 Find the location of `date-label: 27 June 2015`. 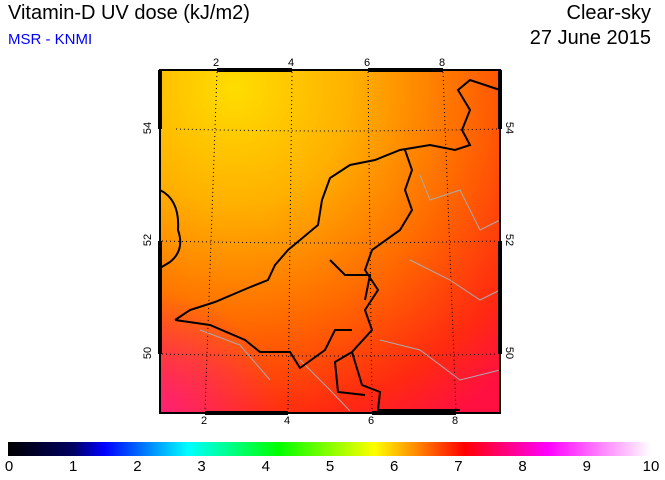

date-label: 27 June 2015 is located at coordinates (590, 38).